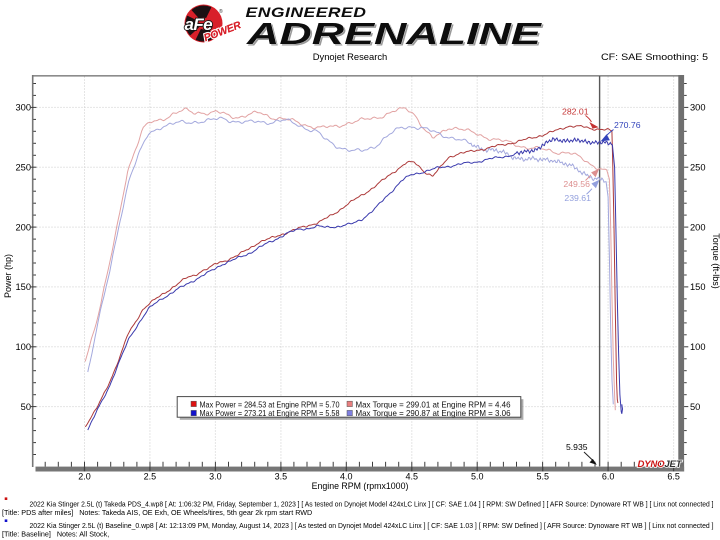  Describe the element at coordinates (350, 56) in the screenshot. I see `svg-text: Dynojet Research` at that location.